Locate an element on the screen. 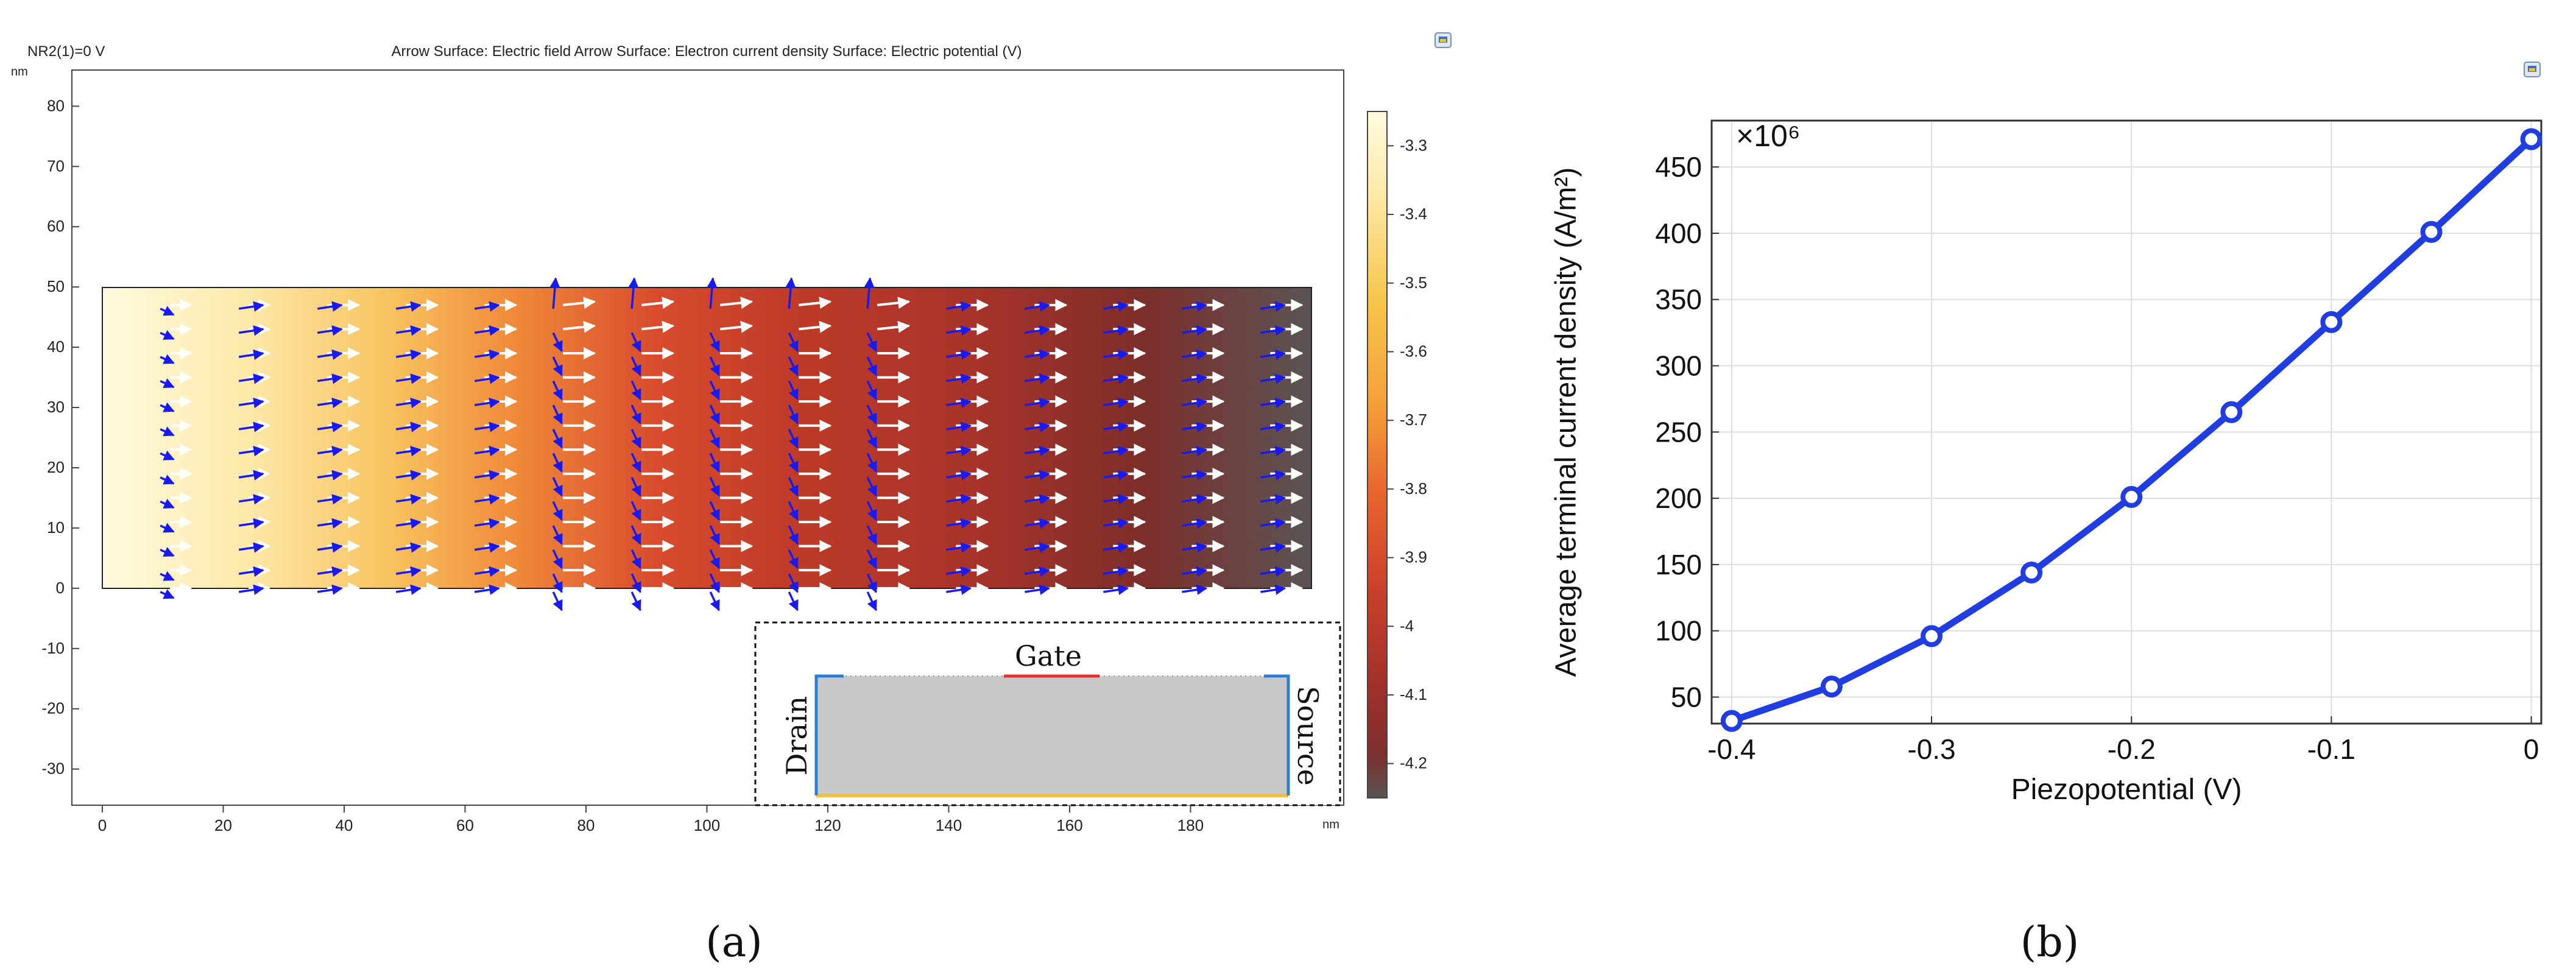 The image size is (2576, 980). x-tick-label-80: 80 is located at coordinates (586, 825).